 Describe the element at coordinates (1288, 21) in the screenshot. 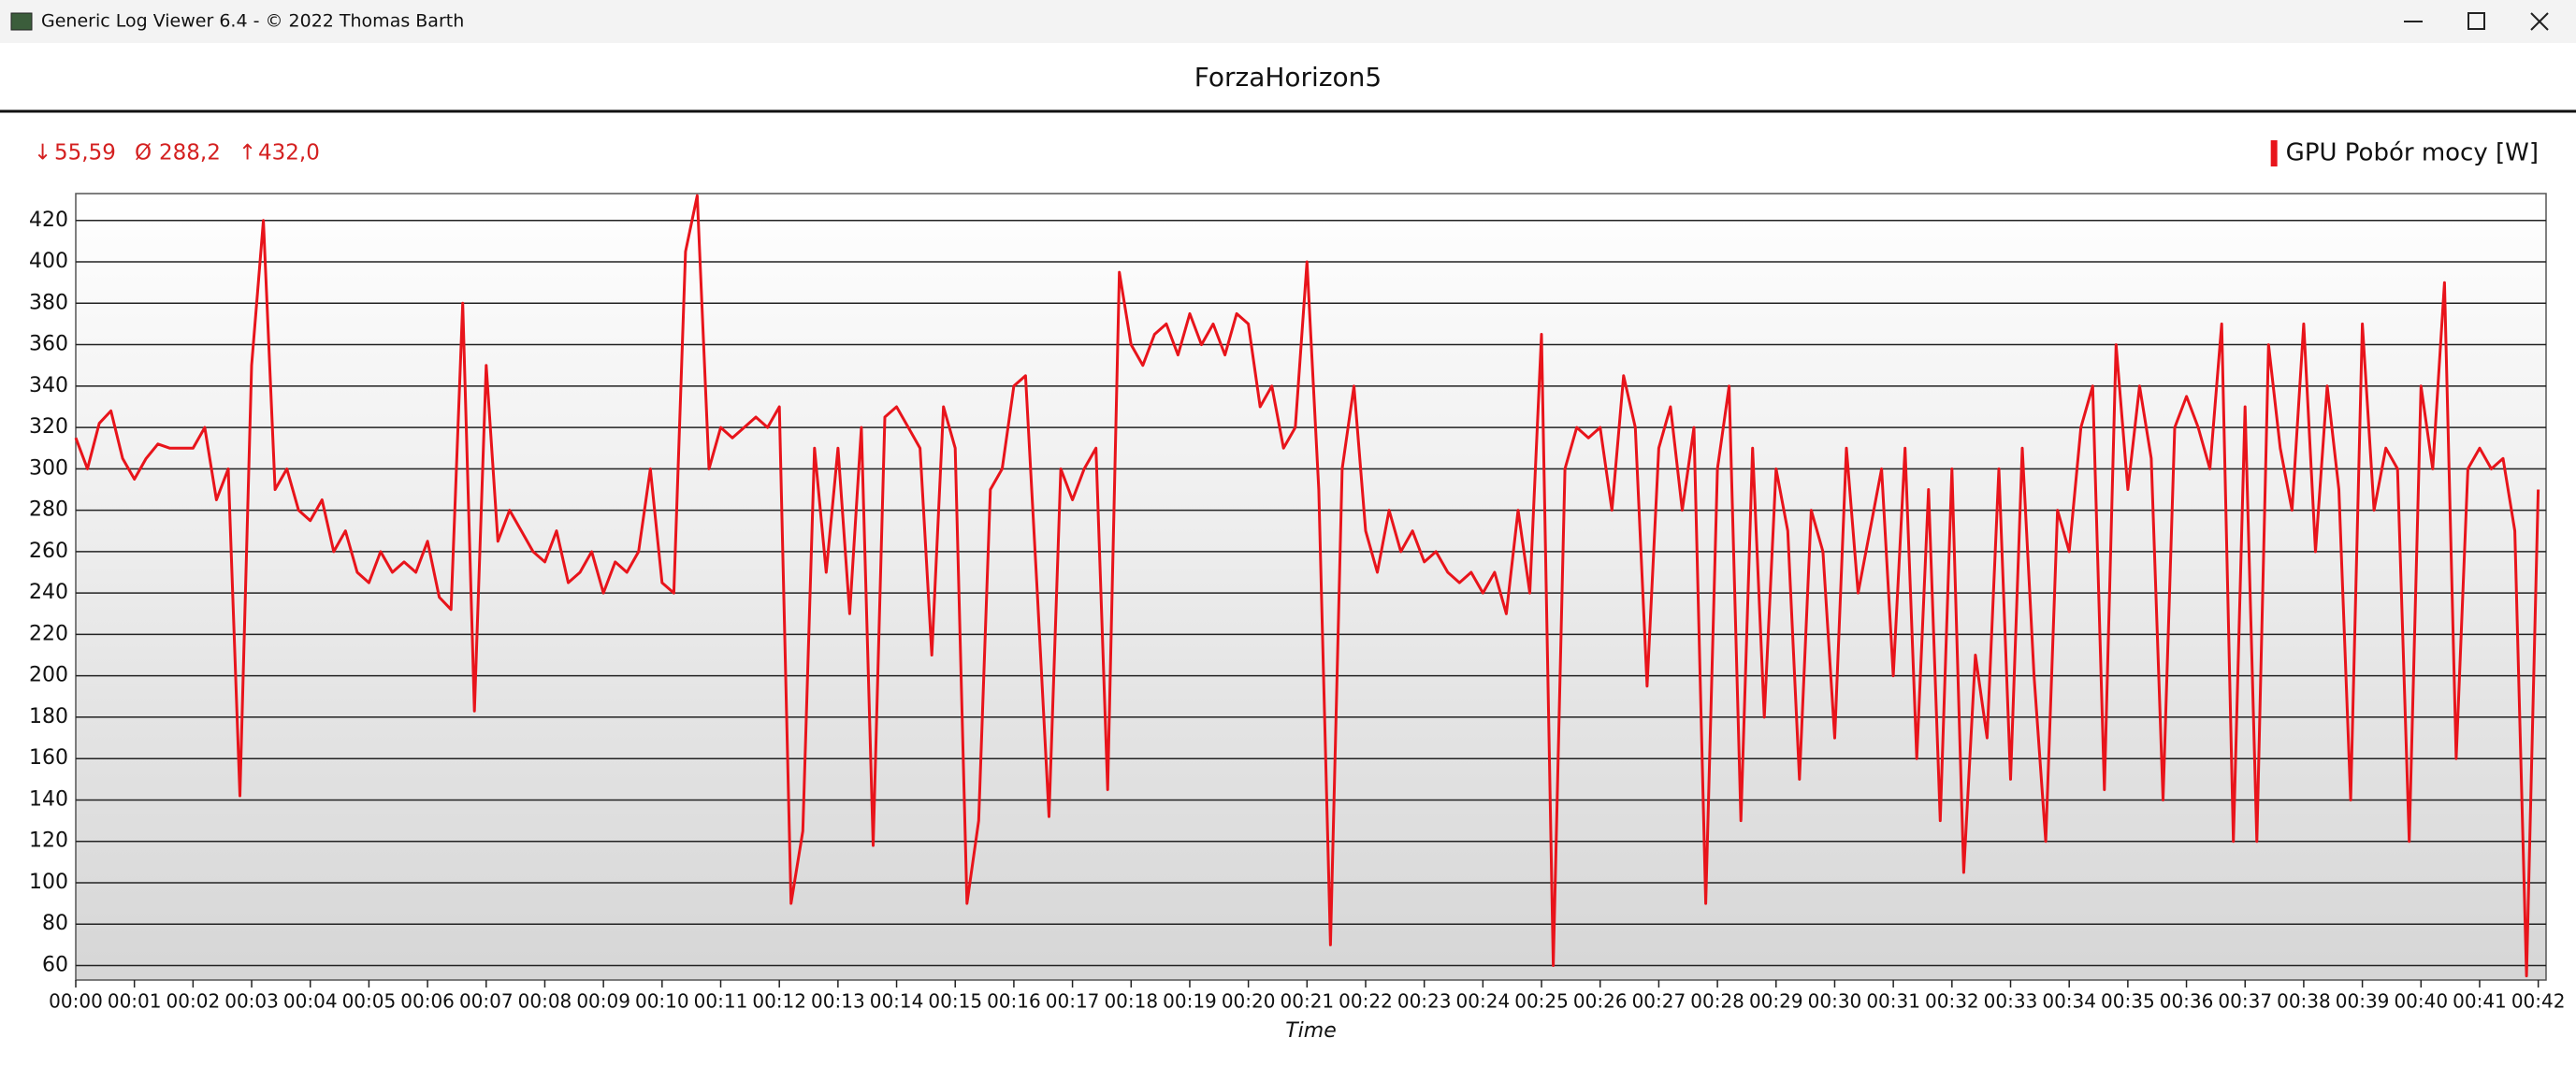

I see `title-bar` at that location.